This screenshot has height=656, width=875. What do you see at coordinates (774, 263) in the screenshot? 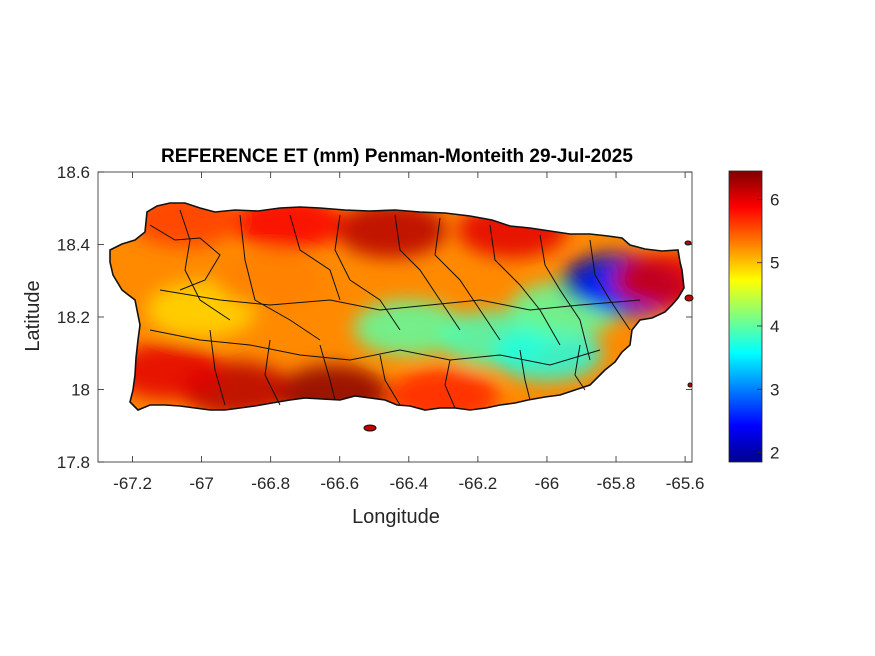
I see `colorbar-tick-label: 5` at bounding box center [774, 263].